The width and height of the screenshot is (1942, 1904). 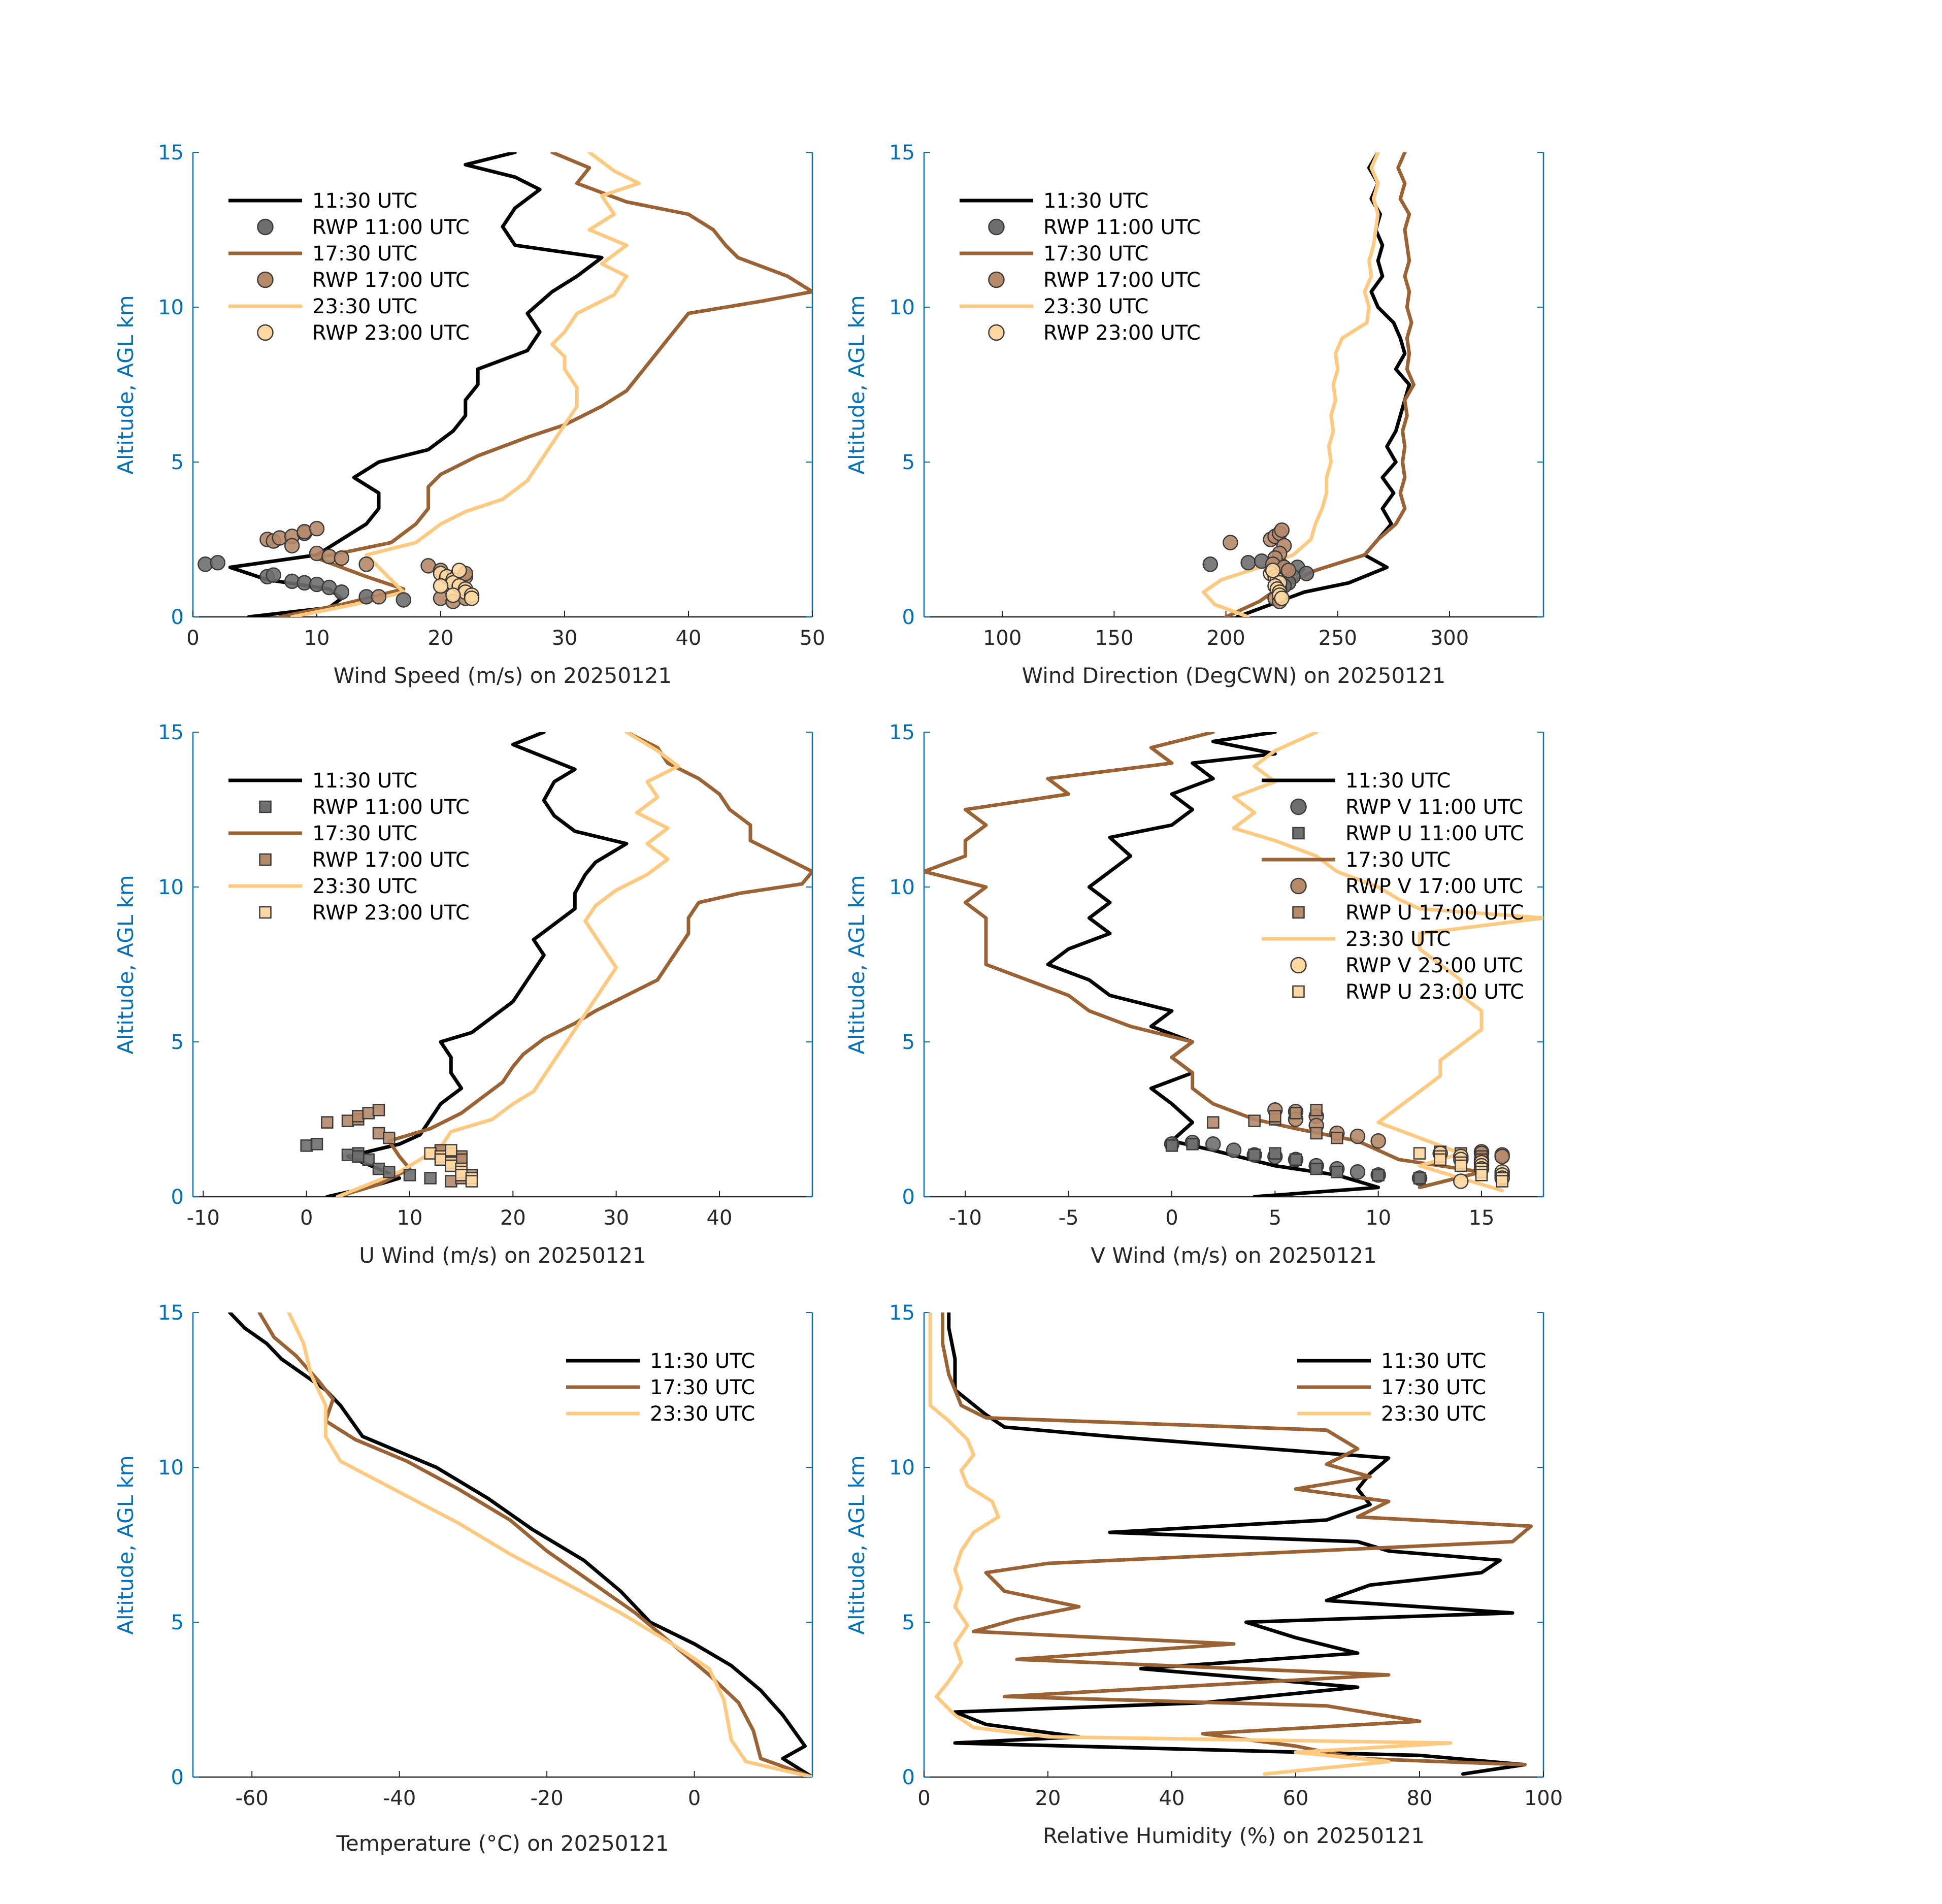 What do you see at coordinates (177, 1623) in the screenshot?
I see `temperature-ytick-label: 5` at bounding box center [177, 1623].